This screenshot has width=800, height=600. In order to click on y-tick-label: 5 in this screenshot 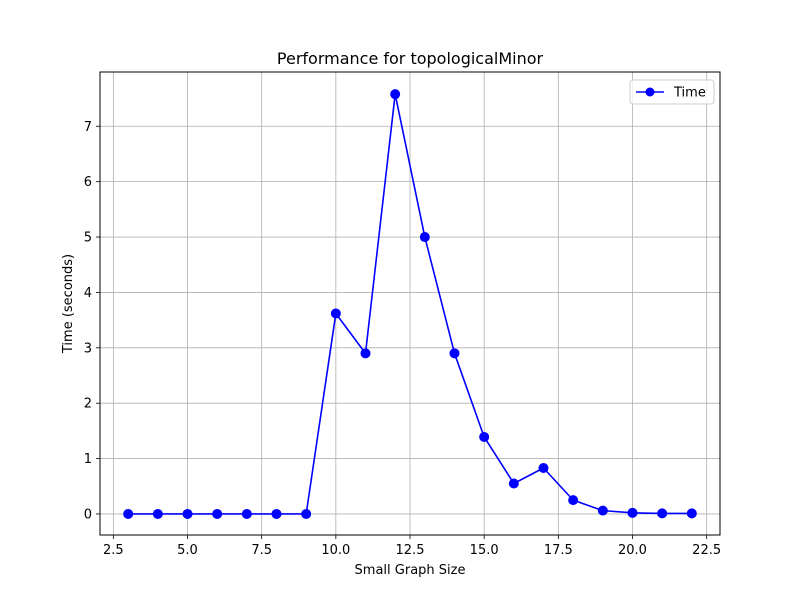, I will do `click(88, 238)`.